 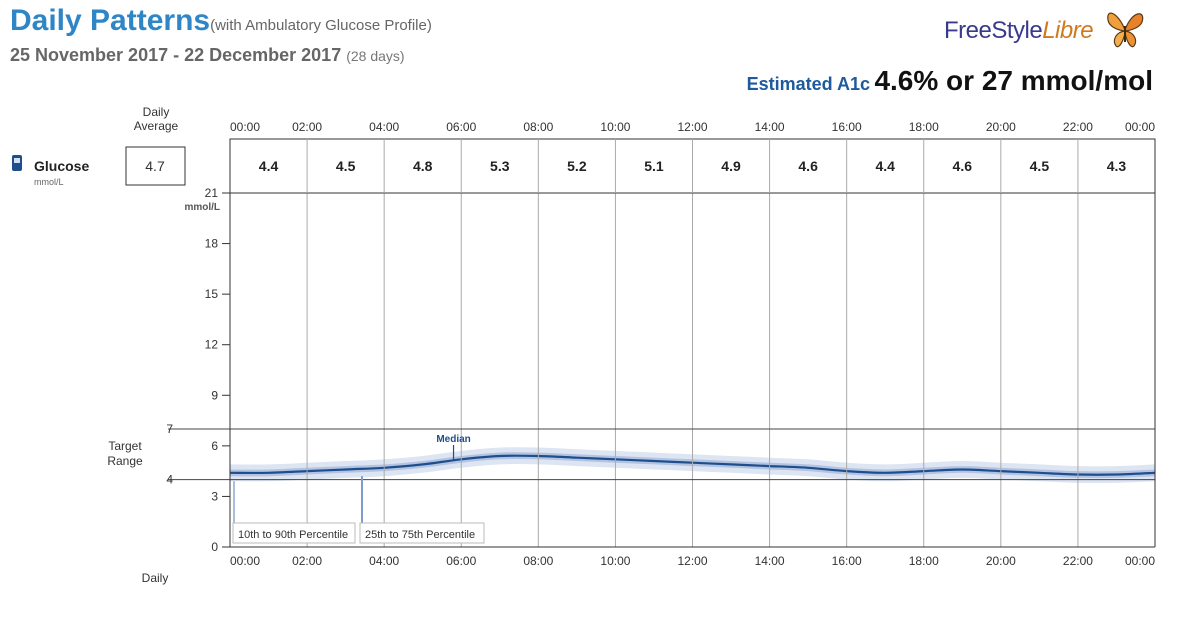 I want to click on y-tick-label: 6, so click(x=214, y=446).